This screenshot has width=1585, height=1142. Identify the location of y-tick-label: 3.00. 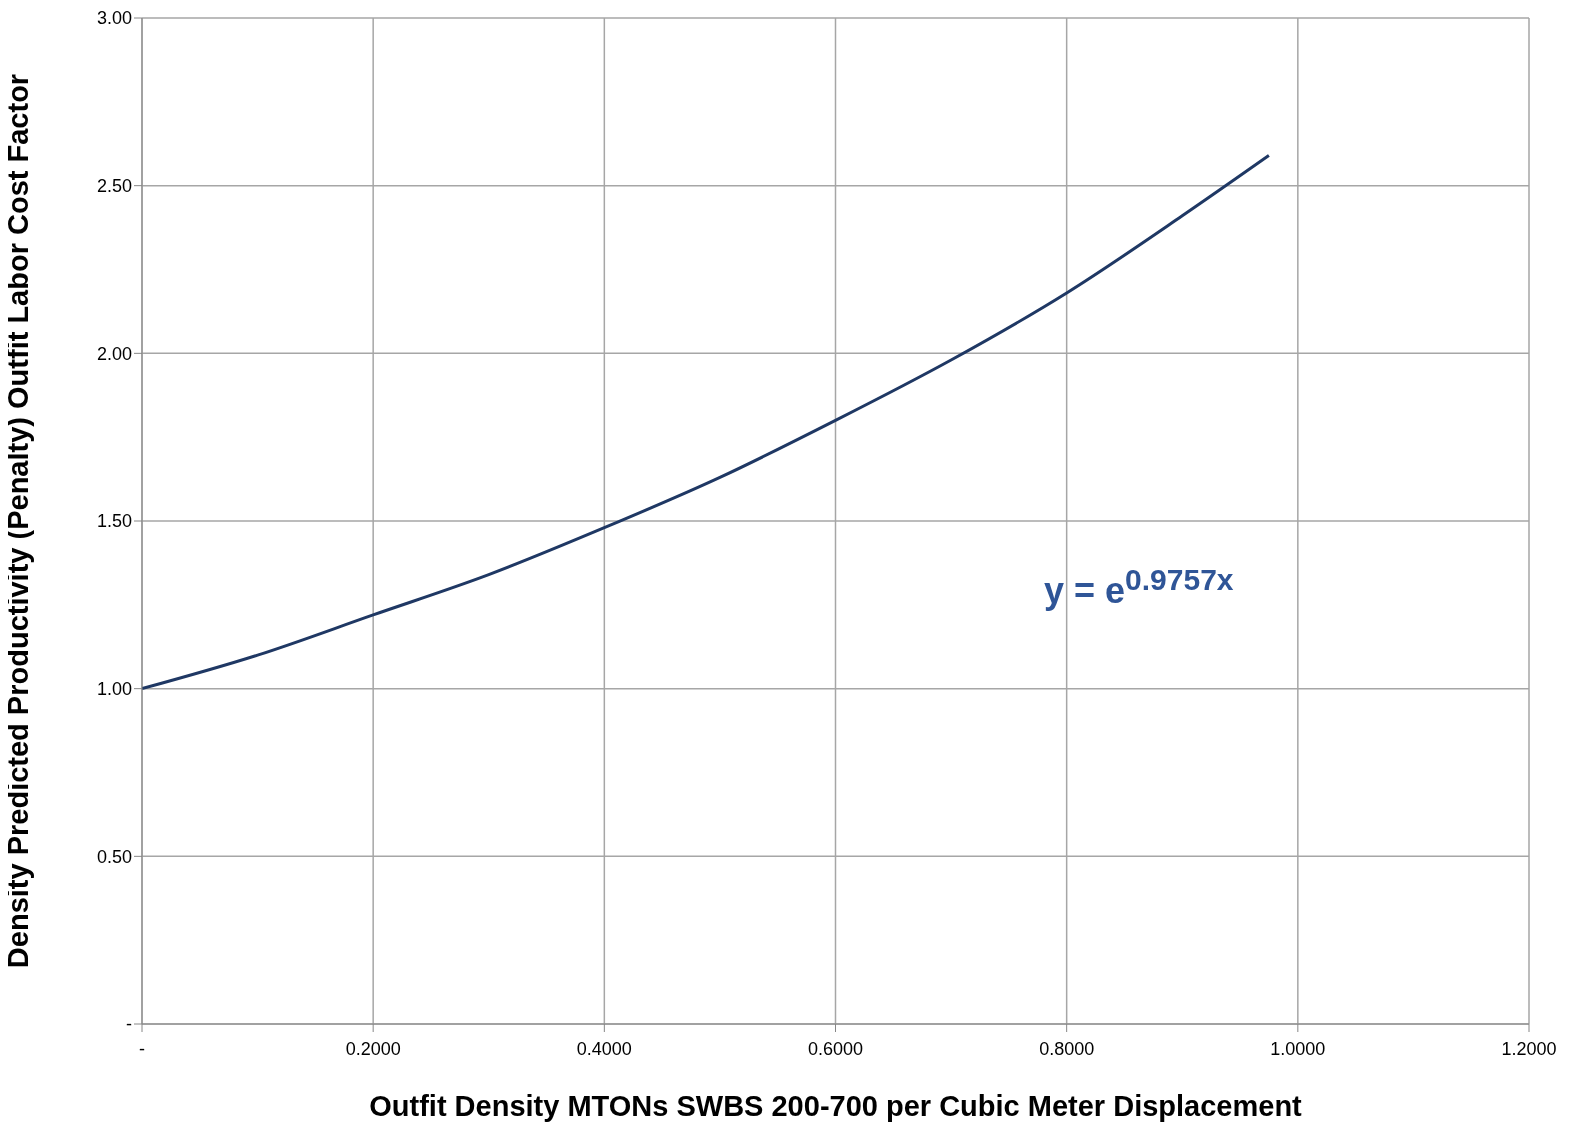
(114, 18).